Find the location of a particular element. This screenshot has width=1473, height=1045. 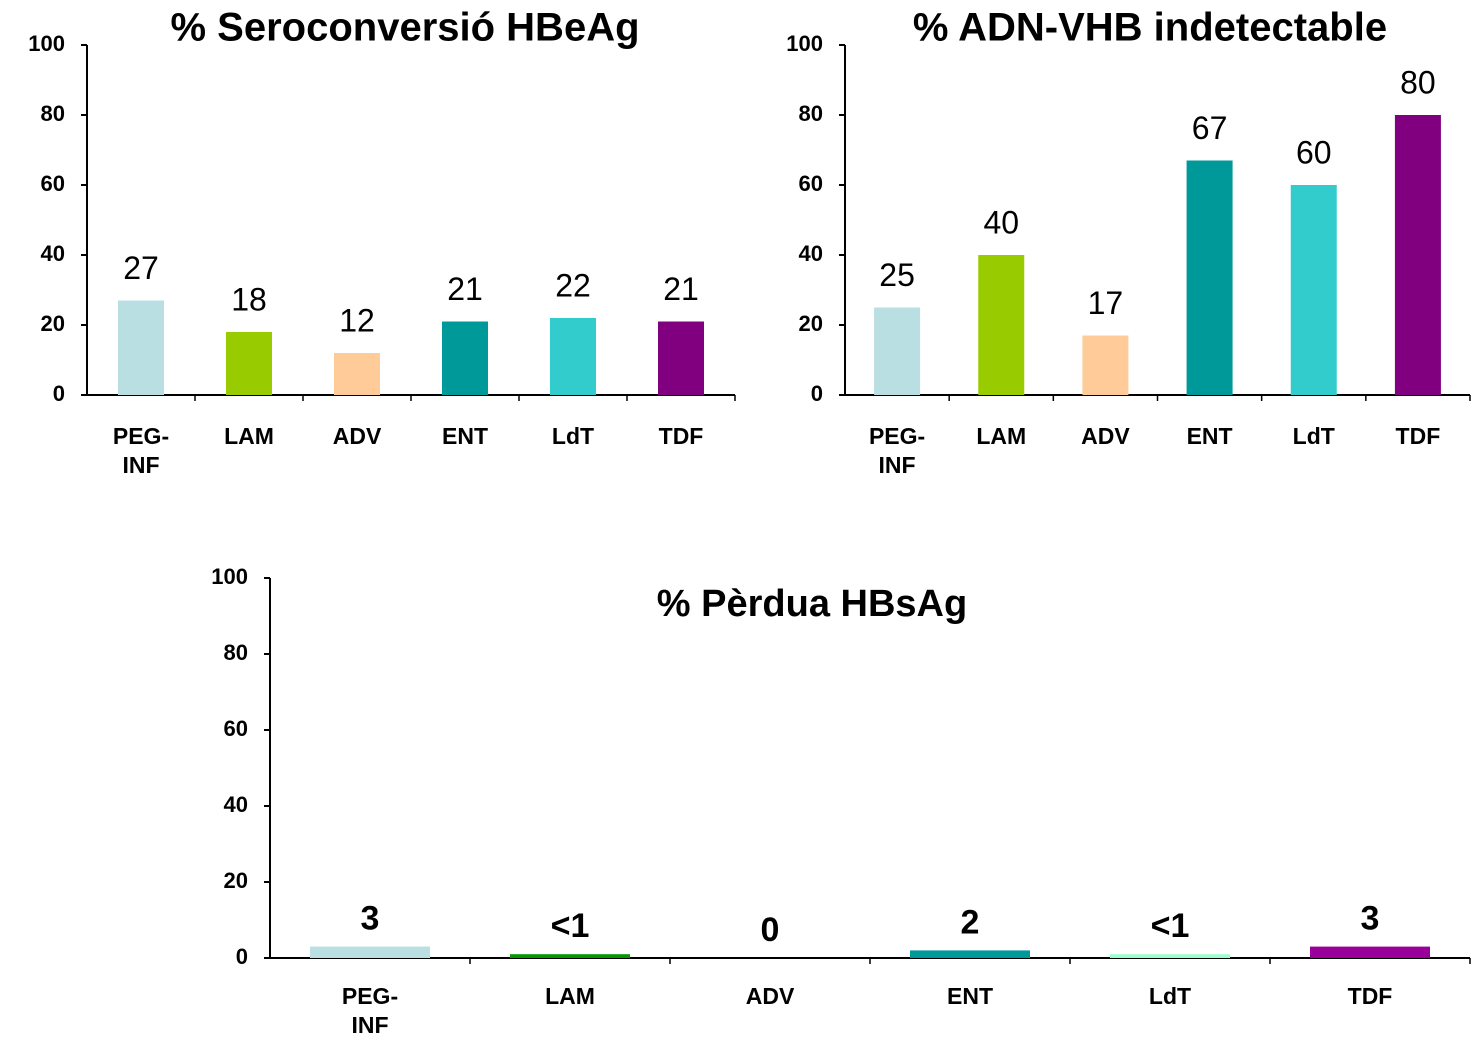

chart-title: % ADN-VHB indetectable is located at coordinates (1150, 28).